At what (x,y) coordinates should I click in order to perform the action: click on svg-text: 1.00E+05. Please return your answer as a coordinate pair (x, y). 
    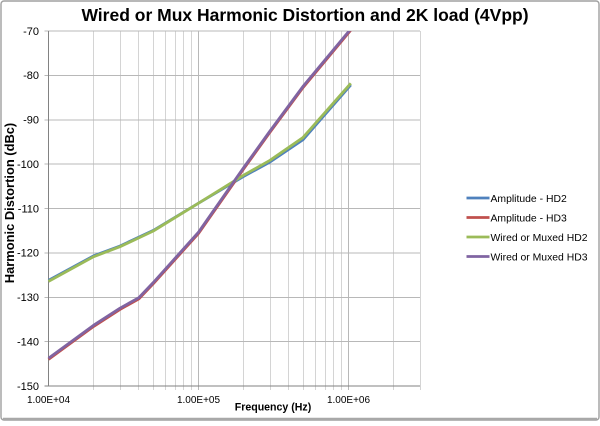
    Looking at the image, I should click on (199, 400).